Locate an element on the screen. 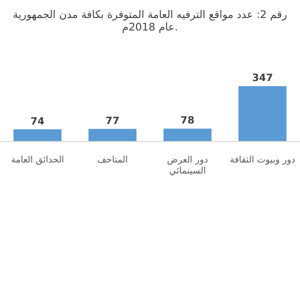 The height and width of the screenshot is (300, 300). data-label: 347 is located at coordinates (262, 78).